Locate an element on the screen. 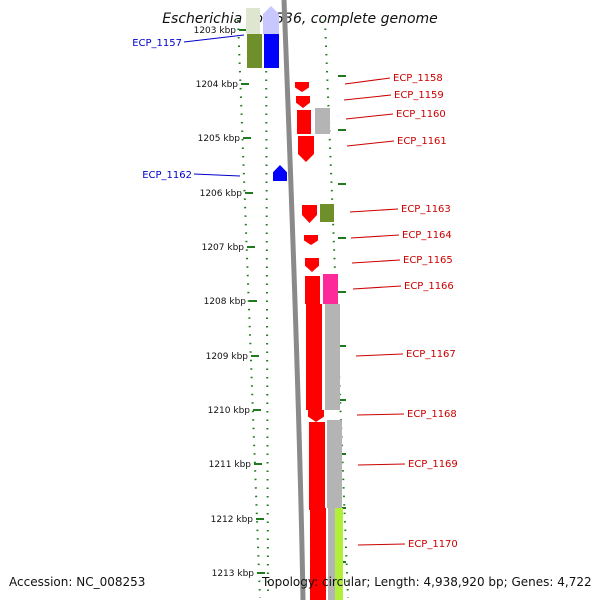  gene-label-ecp-1157: ECP_1157 is located at coordinates (157, 43).